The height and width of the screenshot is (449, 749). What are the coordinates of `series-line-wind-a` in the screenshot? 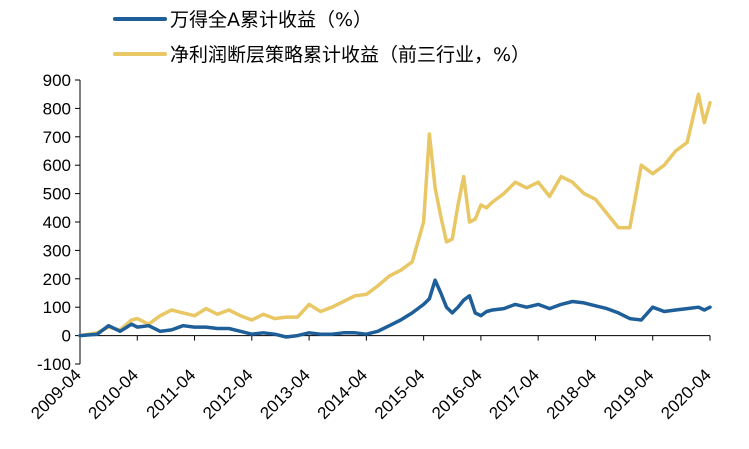 It's located at (395, 308).